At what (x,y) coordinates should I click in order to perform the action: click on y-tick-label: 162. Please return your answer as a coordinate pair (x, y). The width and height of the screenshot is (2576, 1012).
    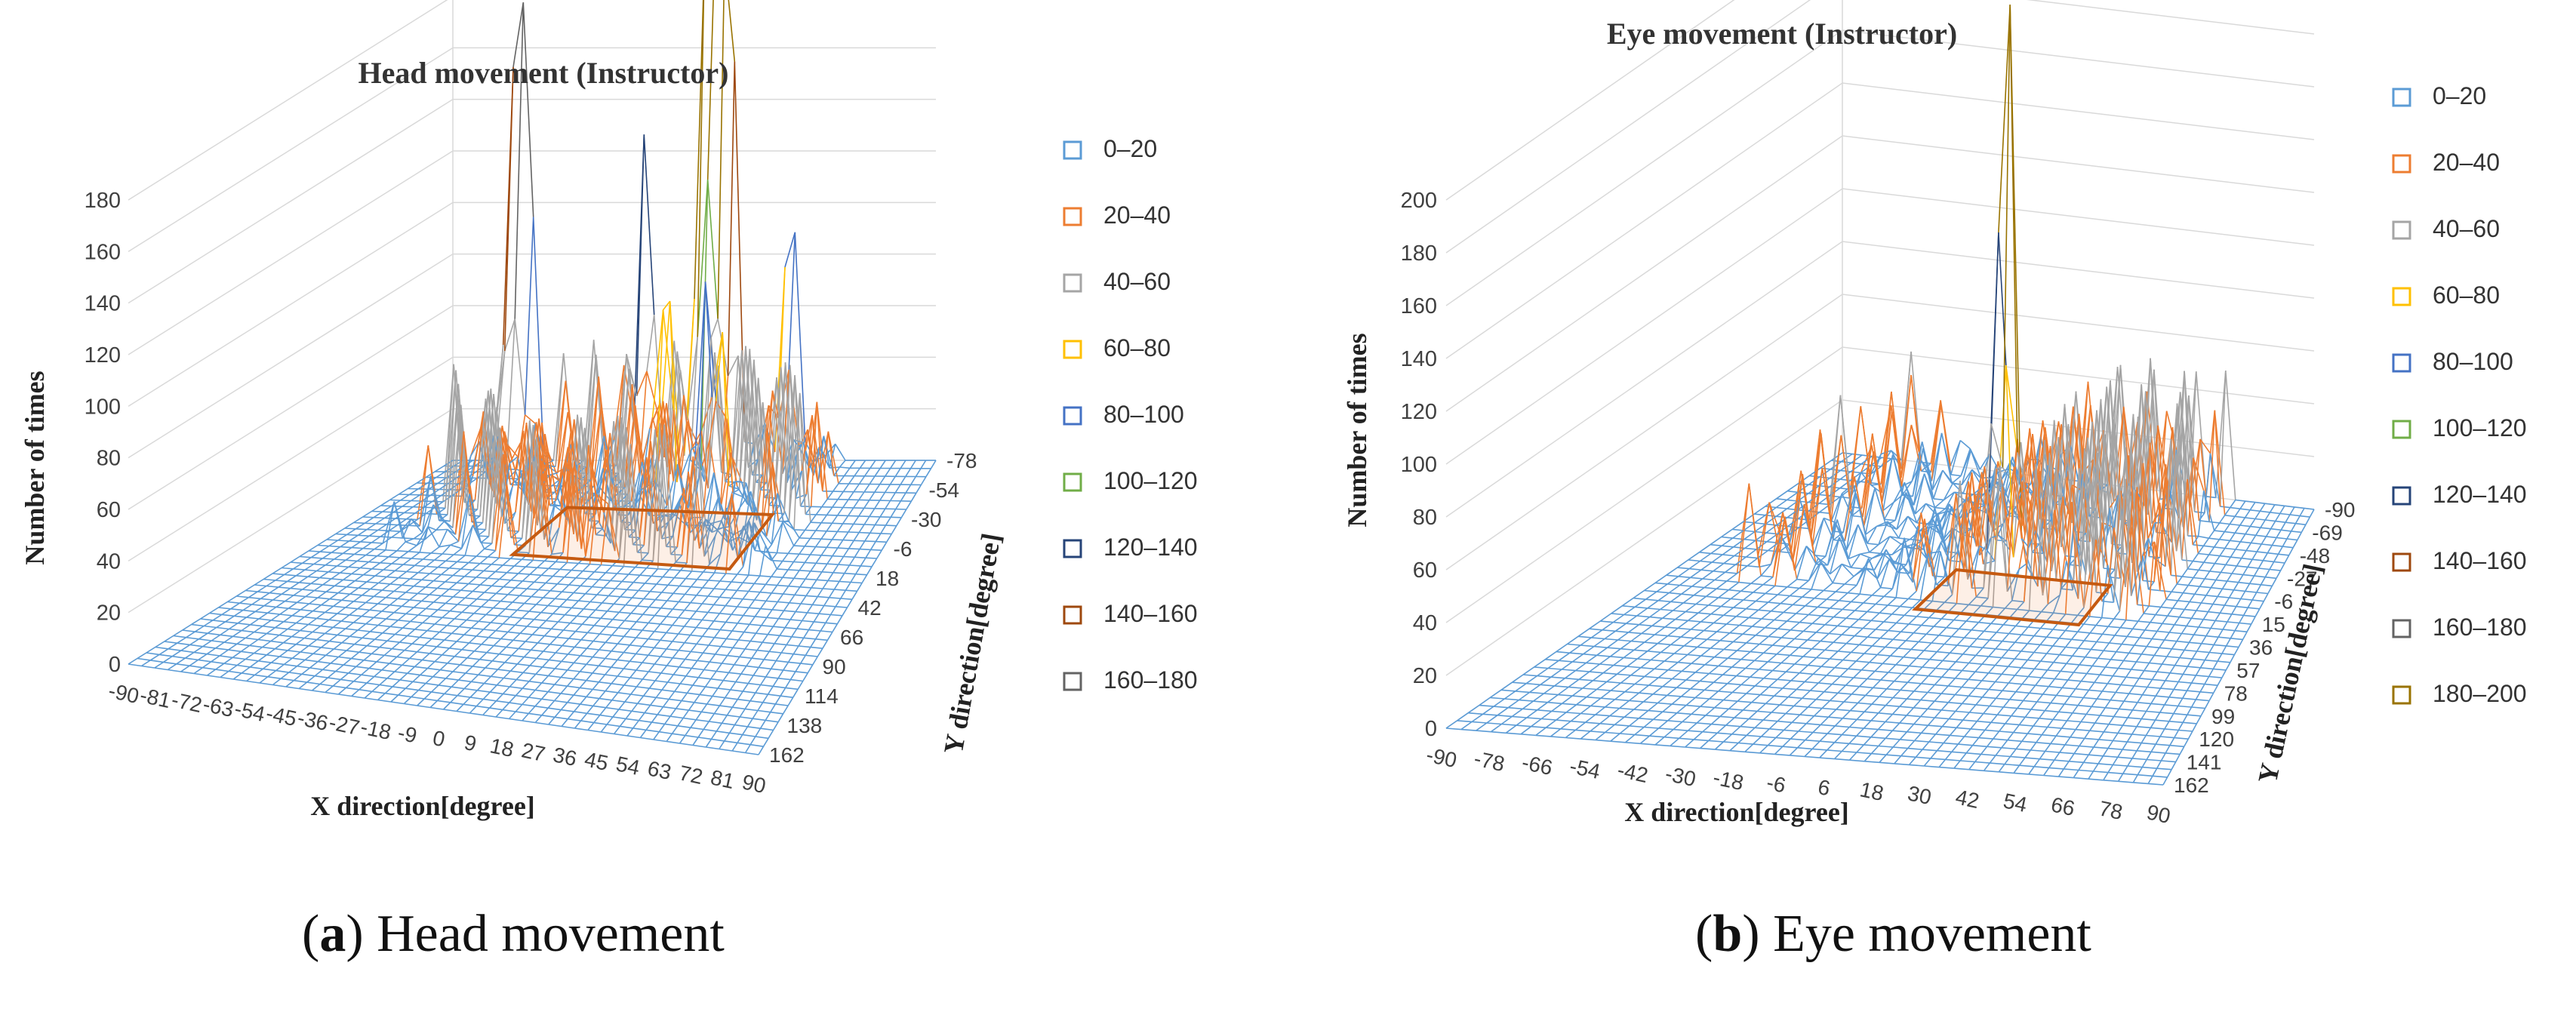
    Looking at the image, I should click on (787, 755).